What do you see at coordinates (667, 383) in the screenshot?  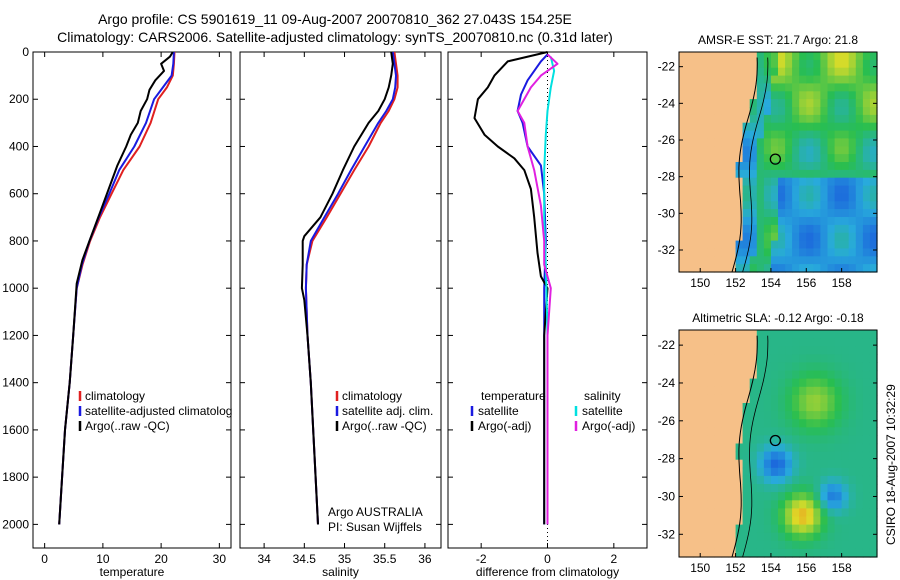 I see `y-tick-label: -24` at bounding box center [667, 383].